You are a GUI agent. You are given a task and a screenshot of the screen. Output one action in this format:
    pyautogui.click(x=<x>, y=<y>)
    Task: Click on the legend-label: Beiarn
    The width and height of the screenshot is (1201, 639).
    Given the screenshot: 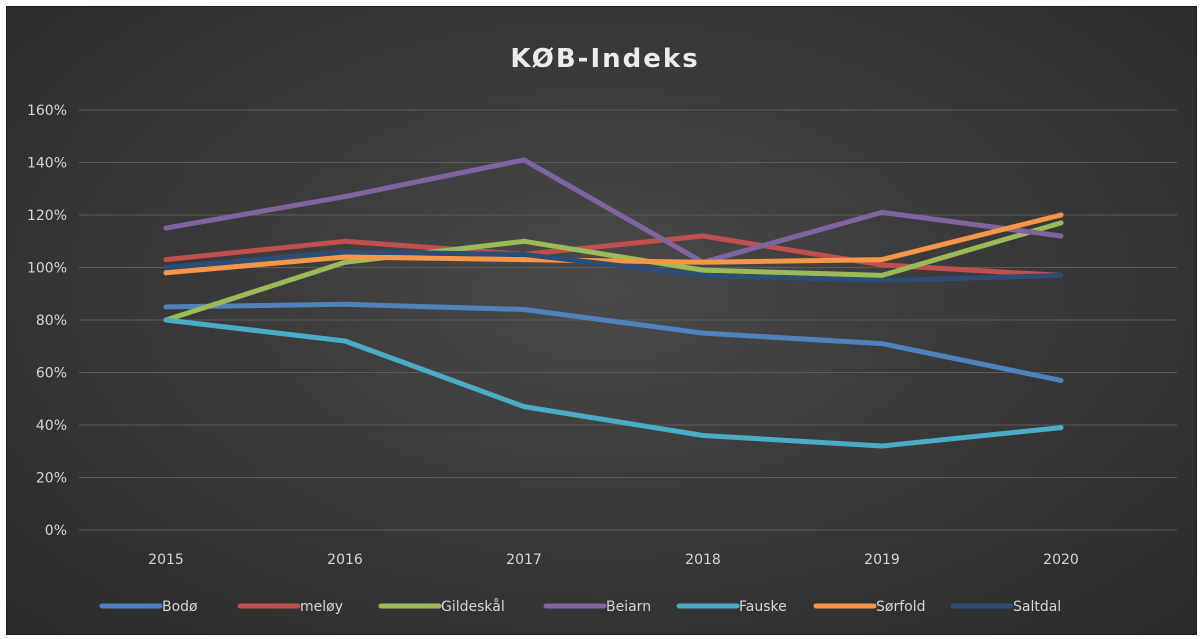 What is the action you would take?
    pyautogui.click(x=628, y=607)
    